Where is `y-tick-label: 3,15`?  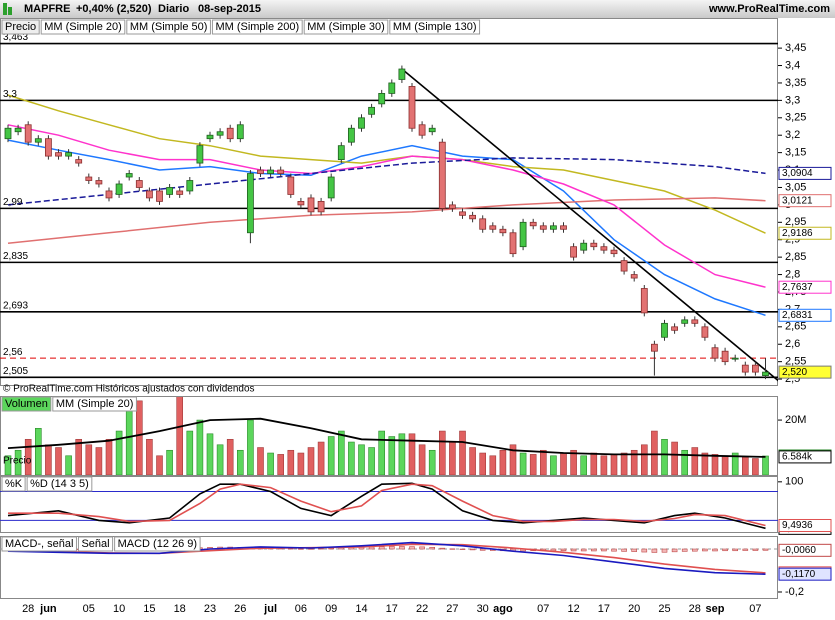
y-tick-label: 3,15 is located at coordinates (795, 153).